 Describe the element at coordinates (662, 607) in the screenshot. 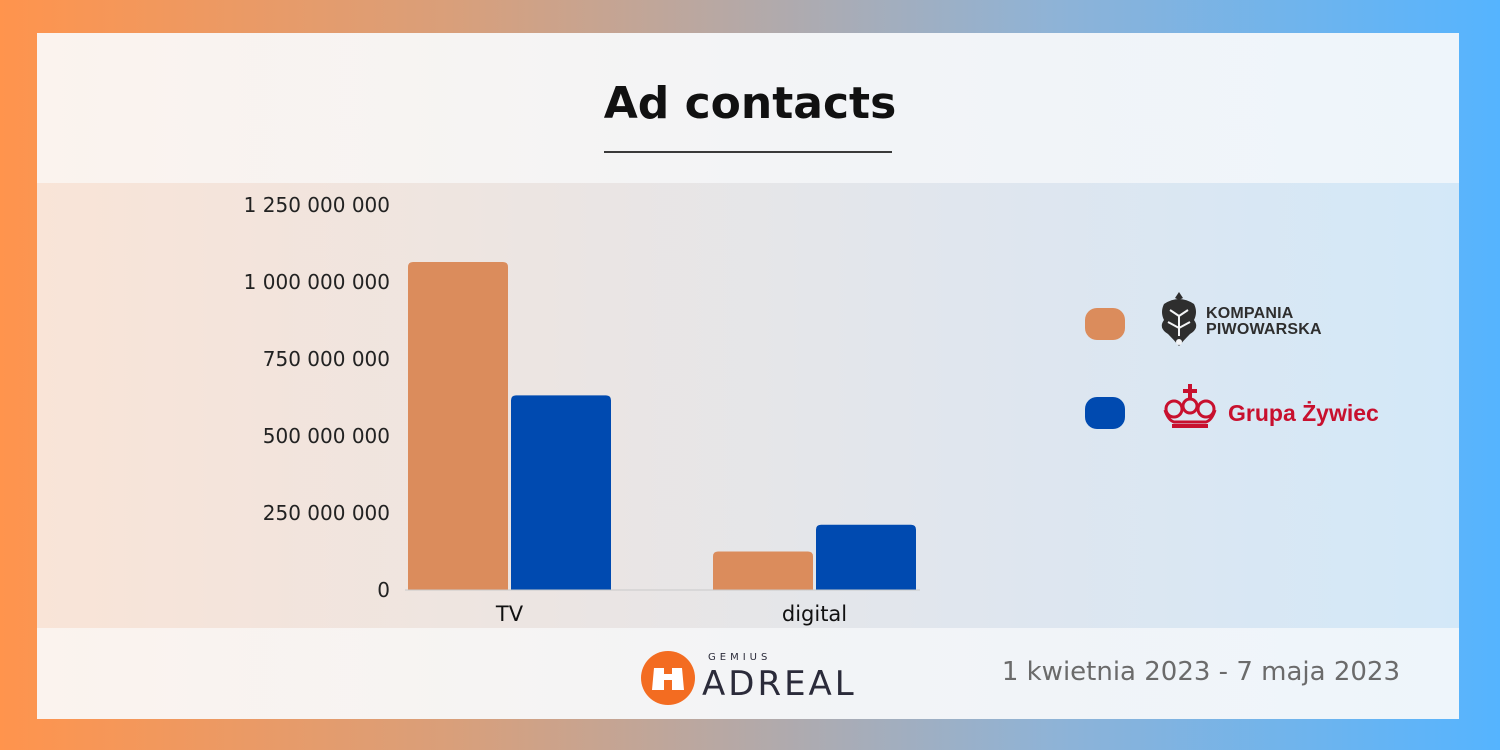

I see `x-axis: TV digital` at that location.